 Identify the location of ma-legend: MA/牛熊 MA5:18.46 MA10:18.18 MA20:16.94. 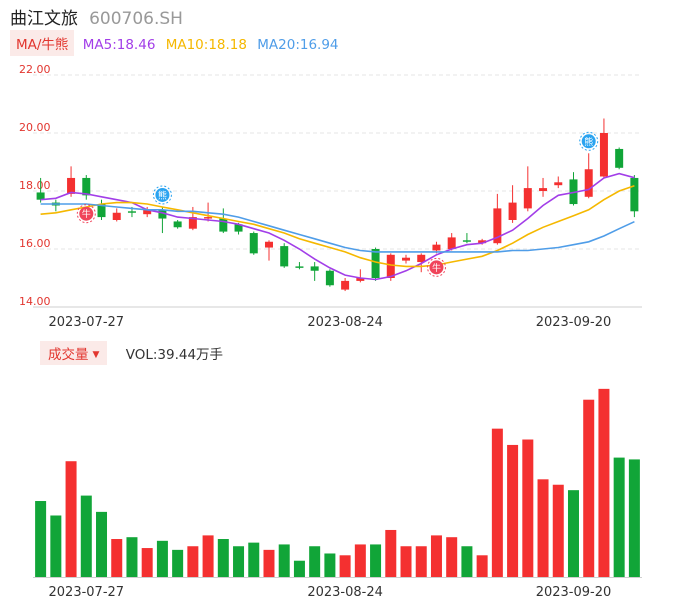
(177, 43).